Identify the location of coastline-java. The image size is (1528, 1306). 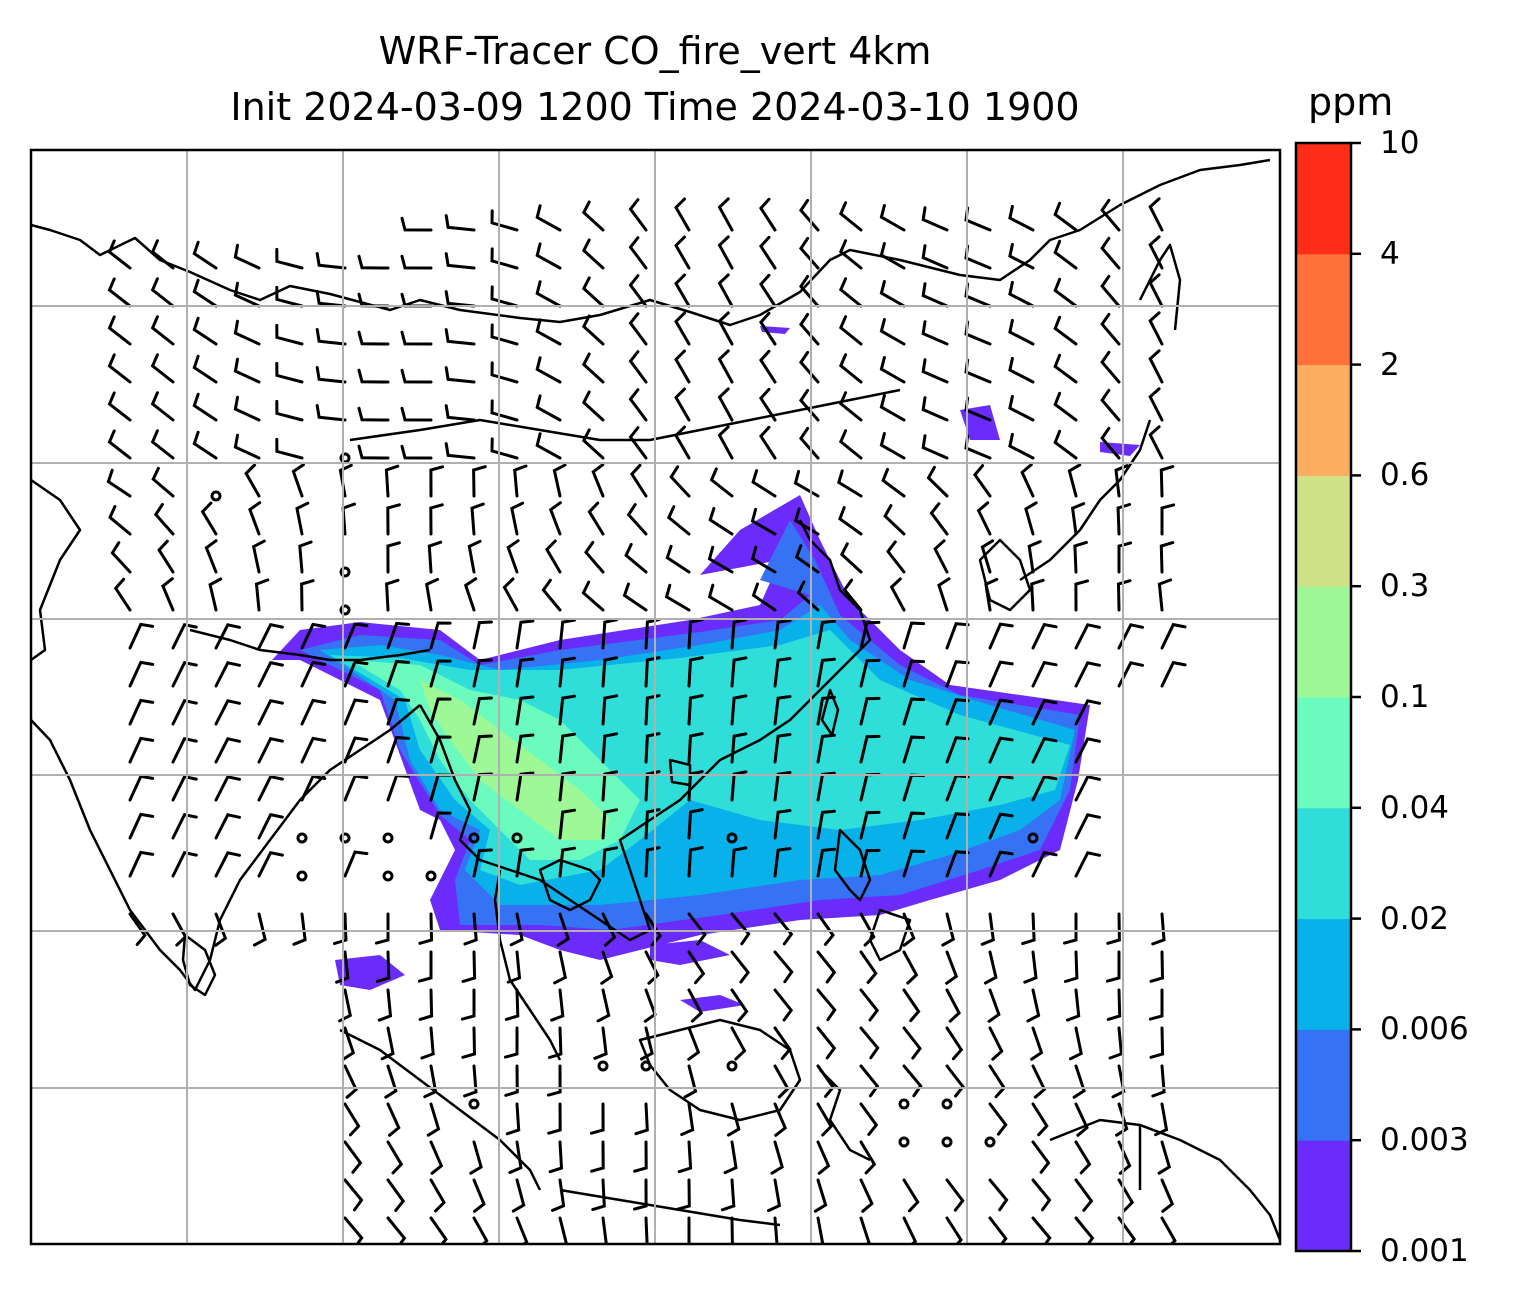
(670, 1207).